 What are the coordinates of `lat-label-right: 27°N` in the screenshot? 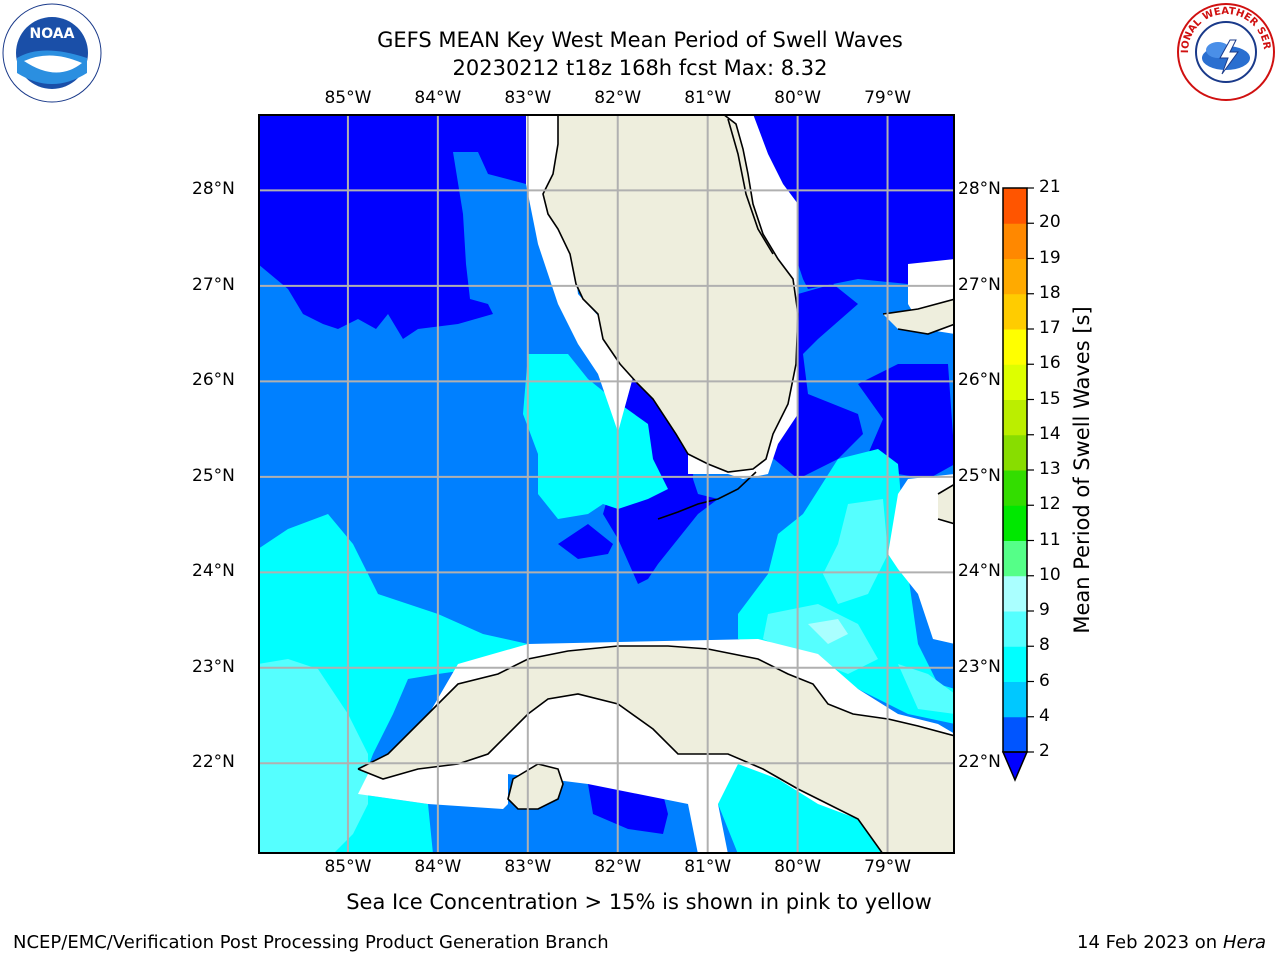 It's located at (979, 284).